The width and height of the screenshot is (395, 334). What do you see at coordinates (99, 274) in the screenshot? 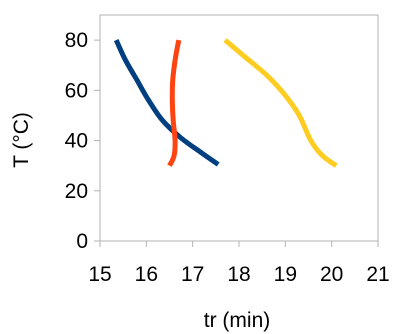
I see `x-tick-label: 15` at bounding box center [99, 274].